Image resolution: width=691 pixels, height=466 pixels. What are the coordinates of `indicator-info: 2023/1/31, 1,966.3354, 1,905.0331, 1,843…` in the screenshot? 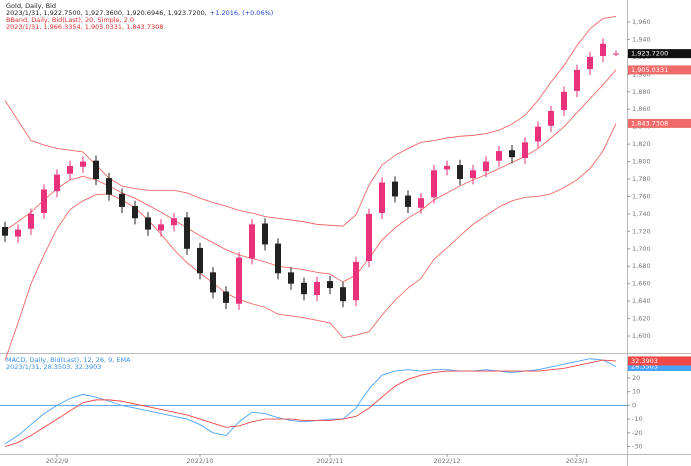 It's located at (84, 27).